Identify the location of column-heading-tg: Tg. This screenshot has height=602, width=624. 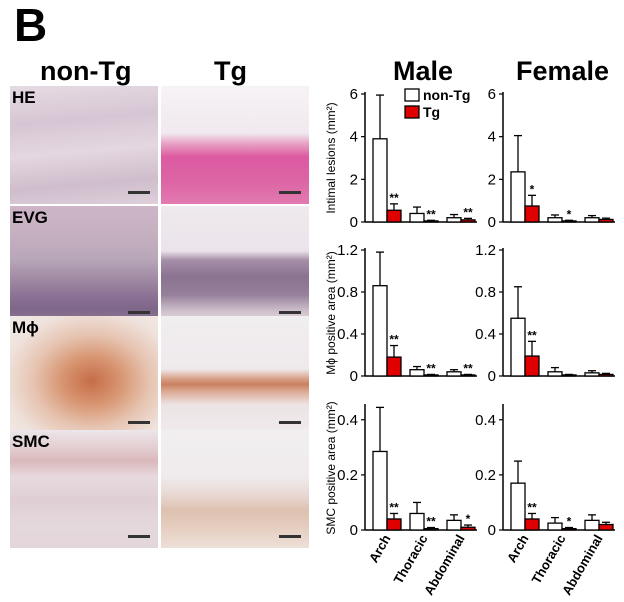
(230, 71).